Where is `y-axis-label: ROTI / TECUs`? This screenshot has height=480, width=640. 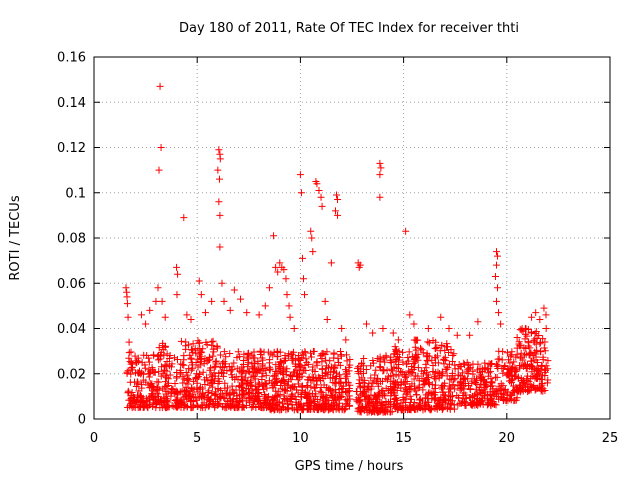
y-axis-label: ROTI / TECUs is located at coordinates (15, 237).